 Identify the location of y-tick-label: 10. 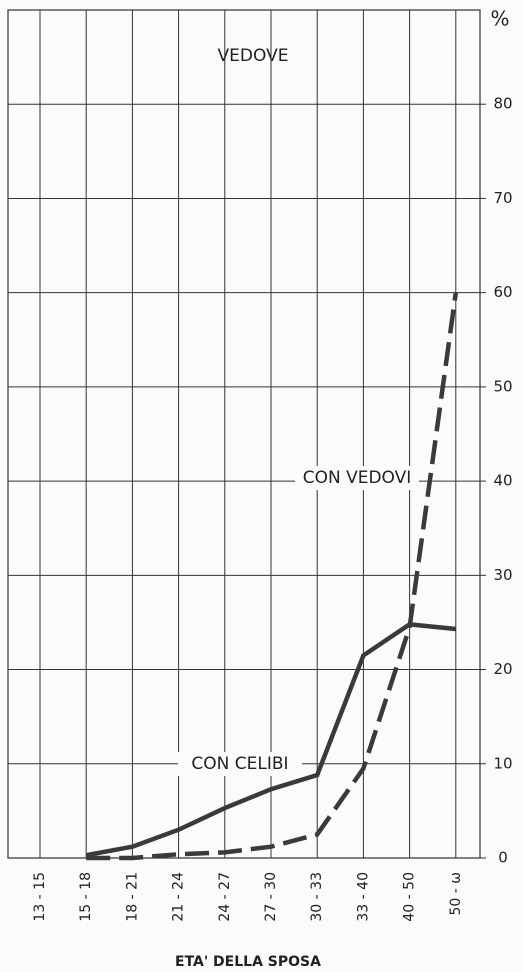
(502, 763).